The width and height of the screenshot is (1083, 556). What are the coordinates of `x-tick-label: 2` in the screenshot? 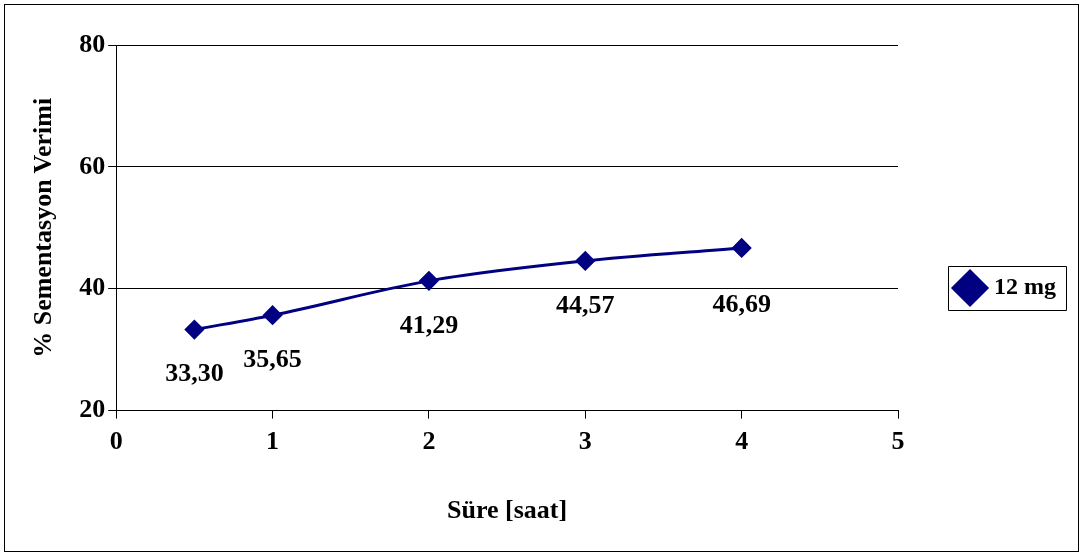 It's located at (429, 440).